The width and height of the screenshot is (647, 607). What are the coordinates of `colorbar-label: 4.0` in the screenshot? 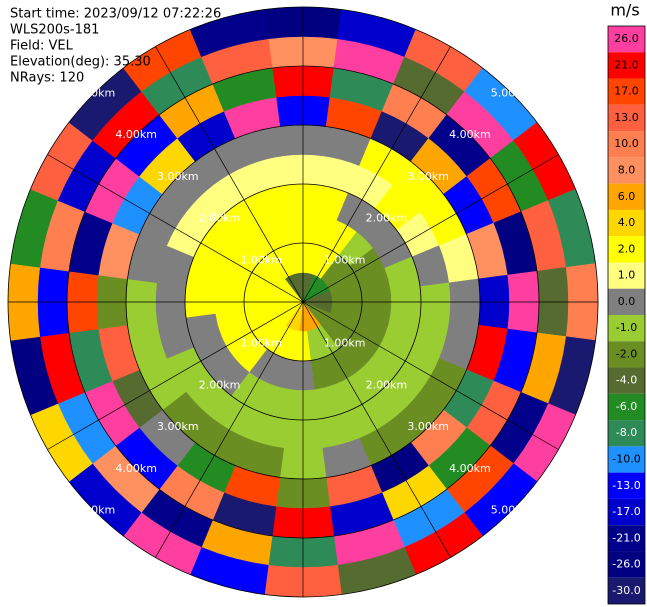 It's located at (627, 222).